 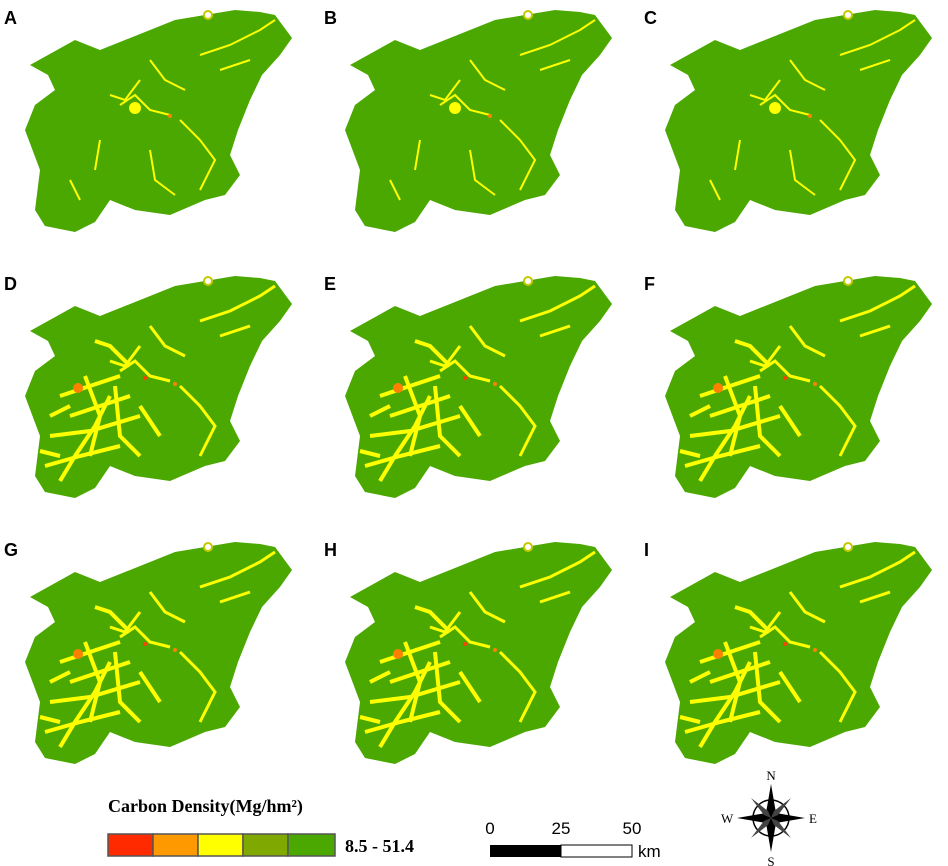 I want to click on legend-swatches, so click(x=221, y=845).